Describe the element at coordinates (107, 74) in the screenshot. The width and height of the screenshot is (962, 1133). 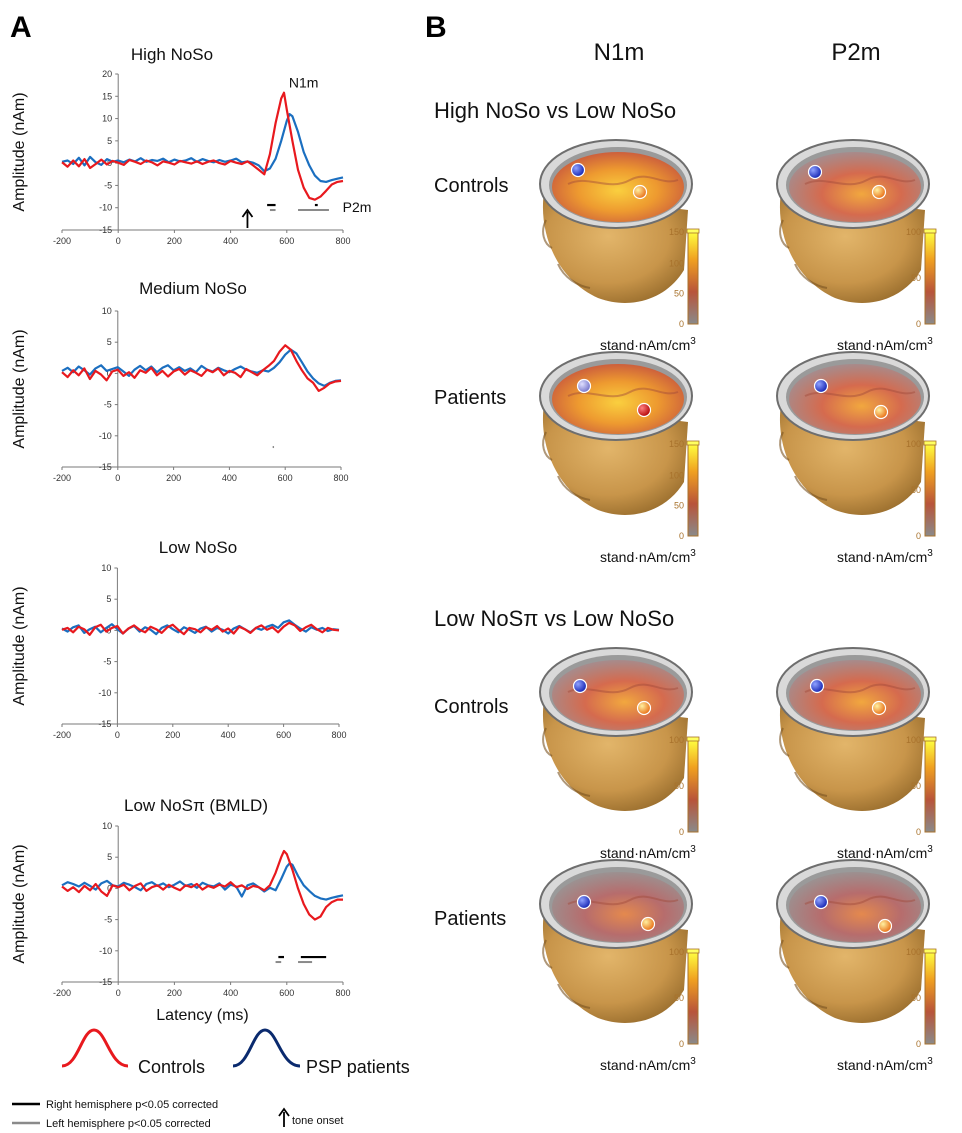
I see `y-tick-label: 20` at that location.